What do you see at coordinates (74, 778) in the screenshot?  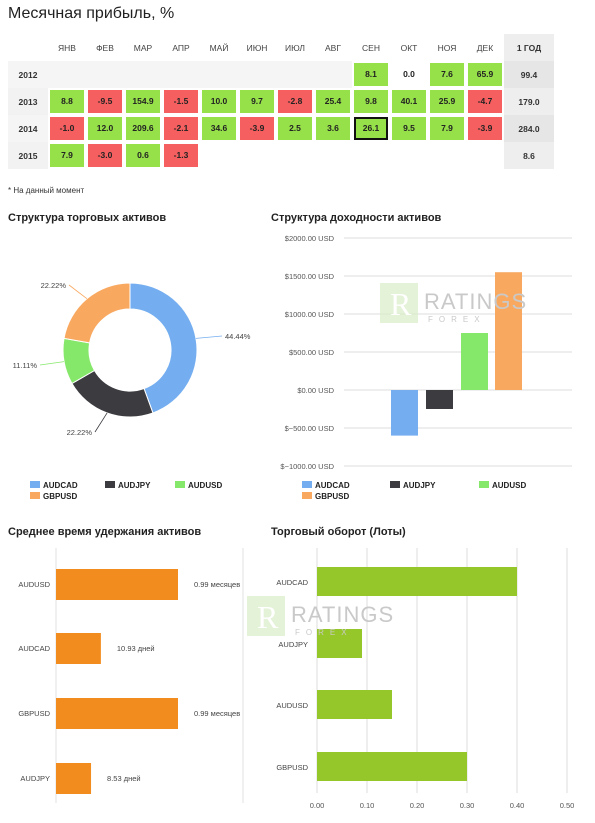 I see `bar-audjpy` at bounding box center [74, 778].